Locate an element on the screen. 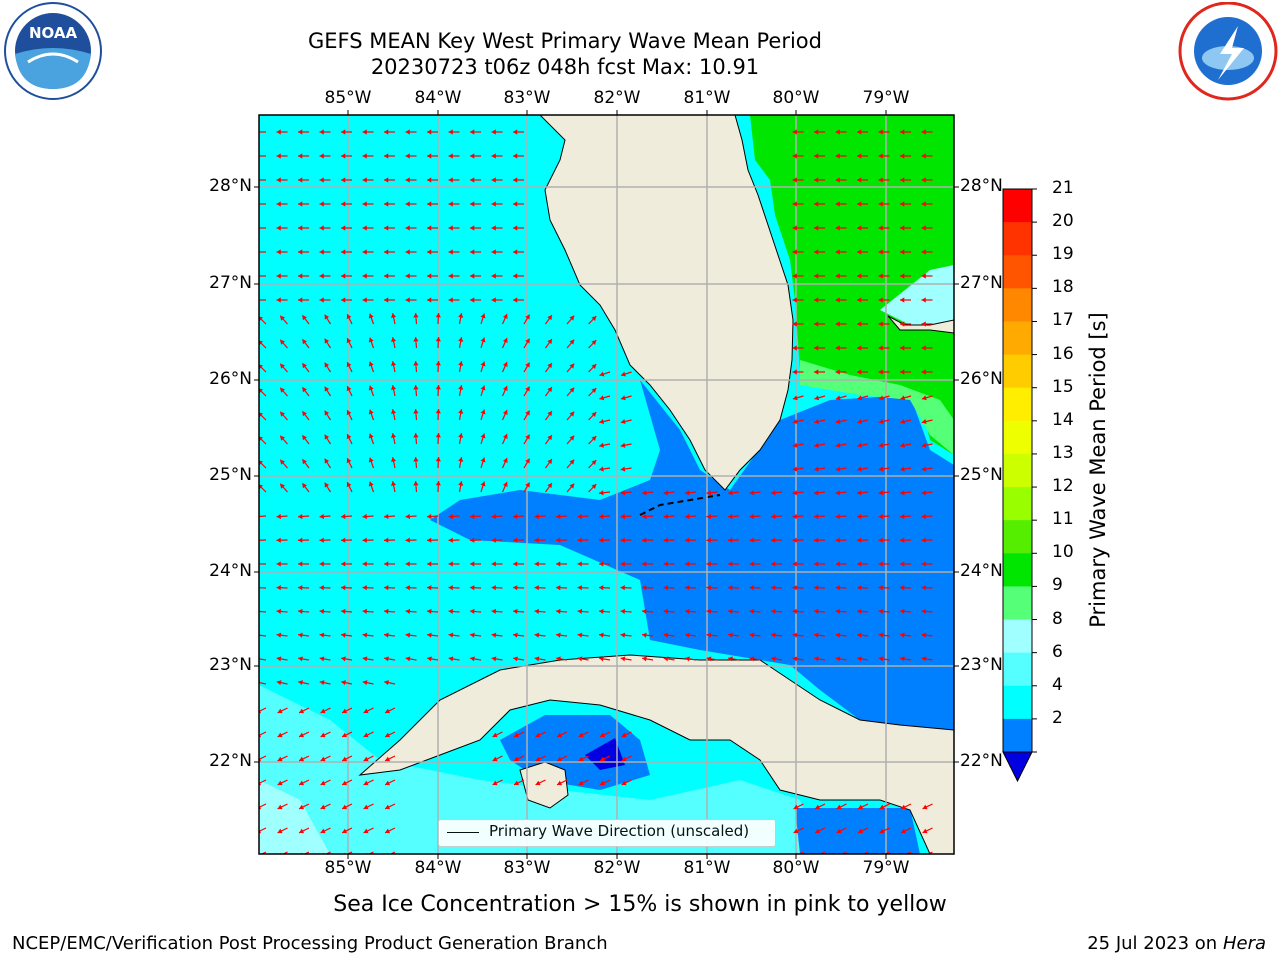 The image size is (1280, 960). noaa-logo-text: NOAA is located at coordinates (53, 33).